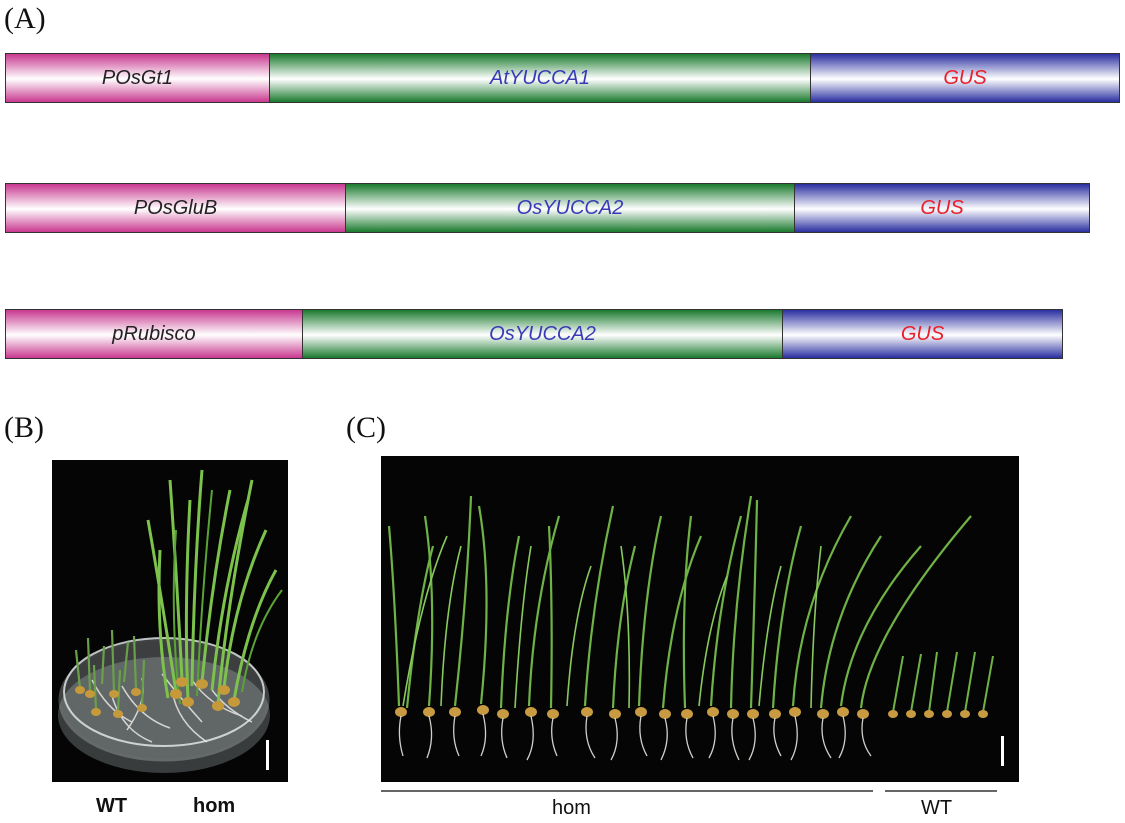  I want to click on label-wt-b: WT, so click(112, 806).